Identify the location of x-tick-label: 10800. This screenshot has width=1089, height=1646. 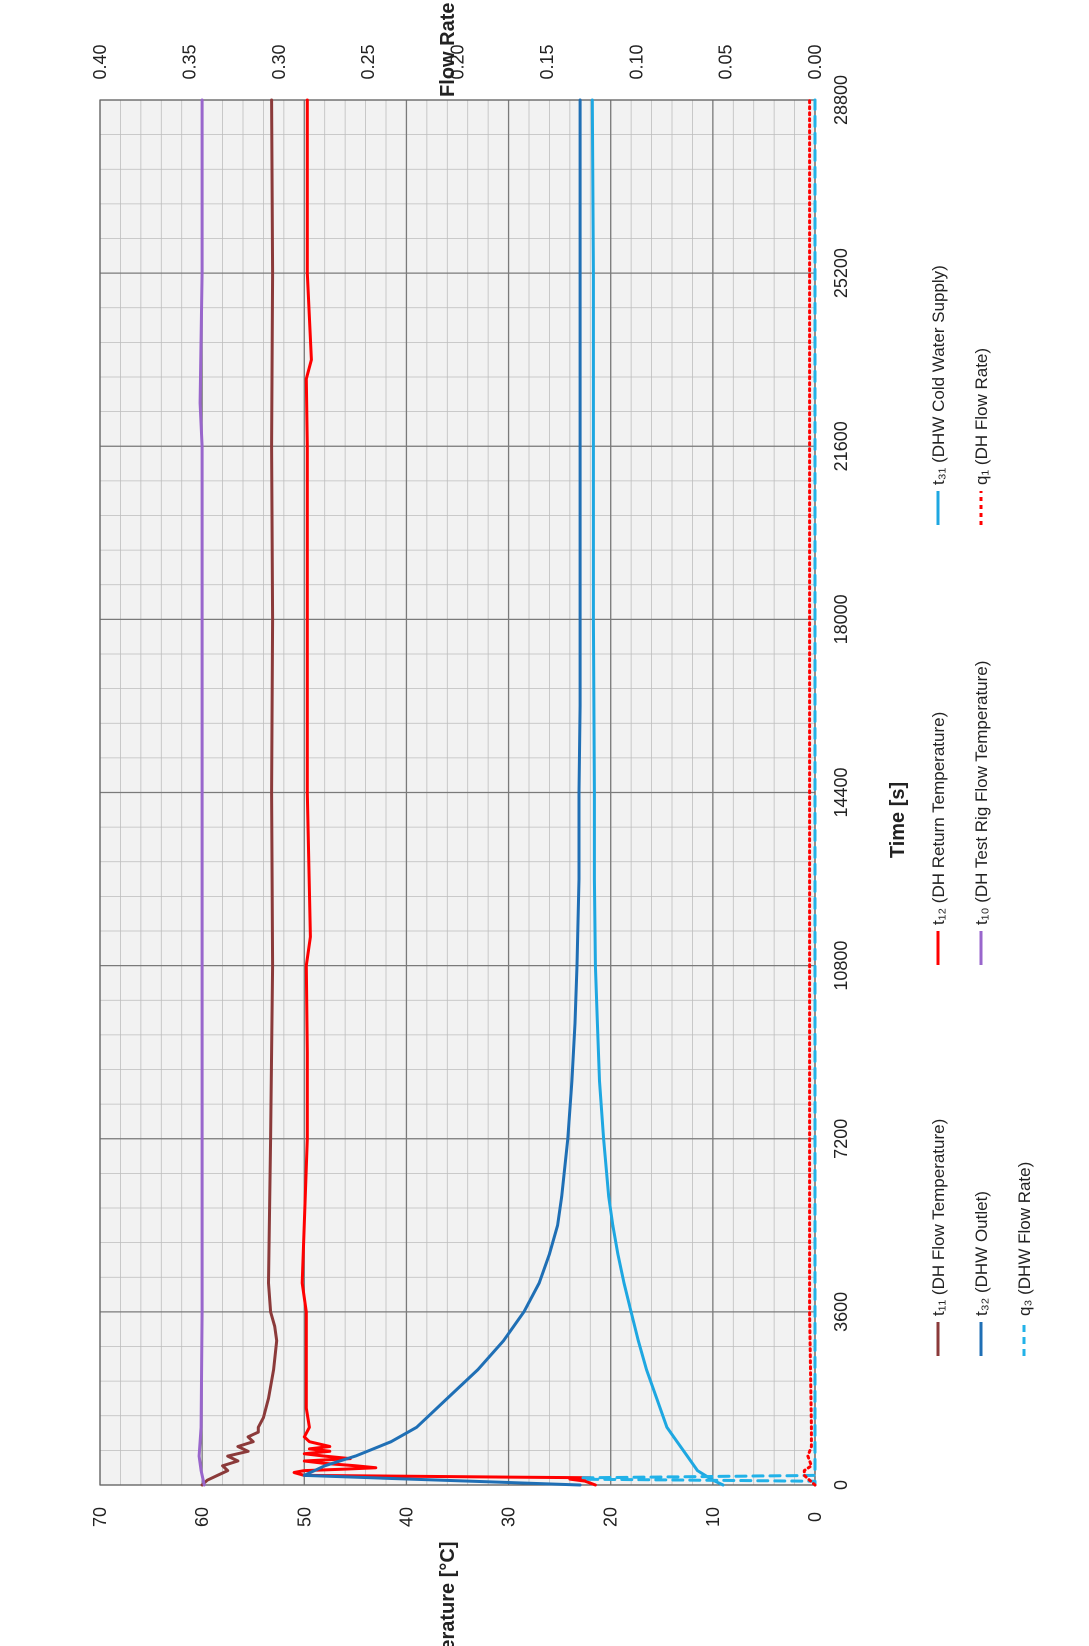
(841, 966).